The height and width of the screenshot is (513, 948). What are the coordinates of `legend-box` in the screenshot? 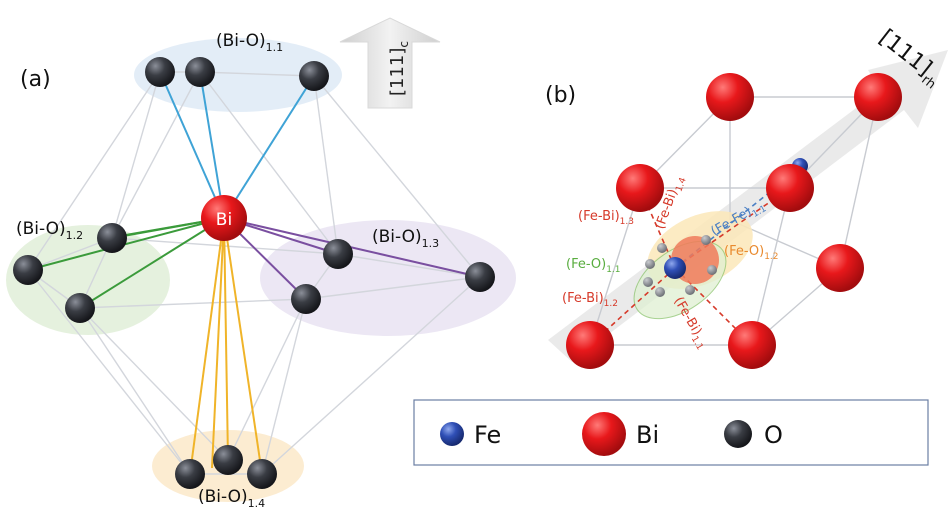 It's located at (671, 432).